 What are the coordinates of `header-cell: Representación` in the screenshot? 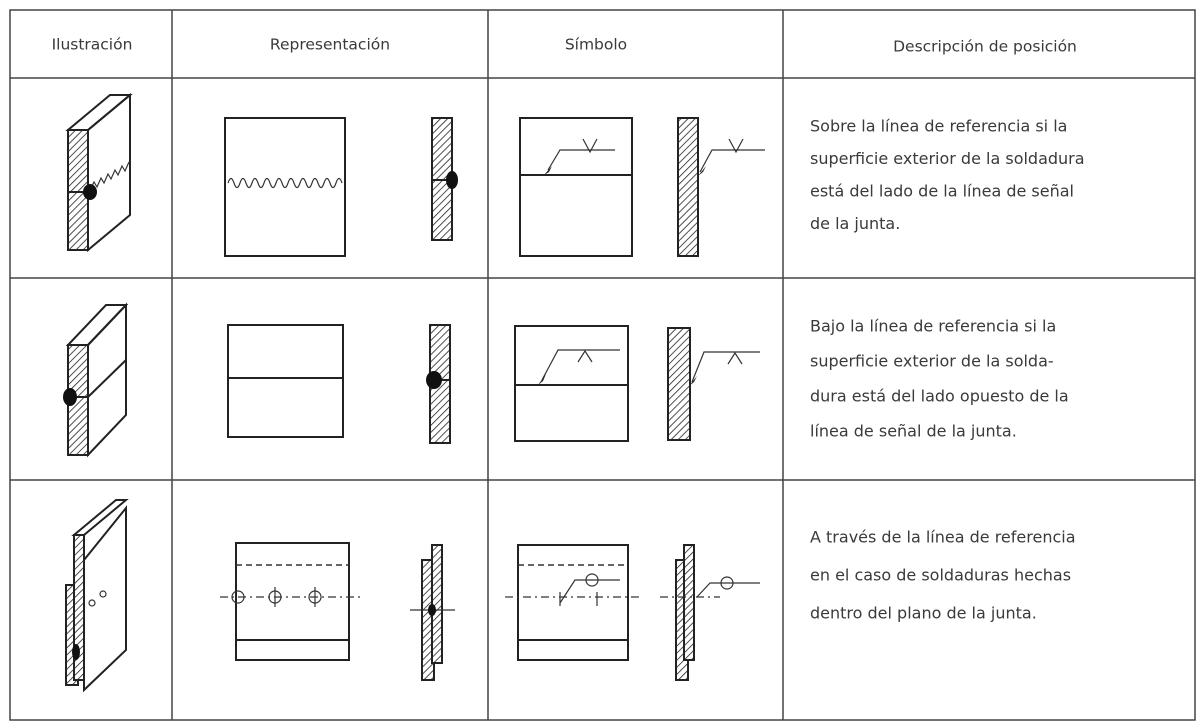 It's located at (330, 45).